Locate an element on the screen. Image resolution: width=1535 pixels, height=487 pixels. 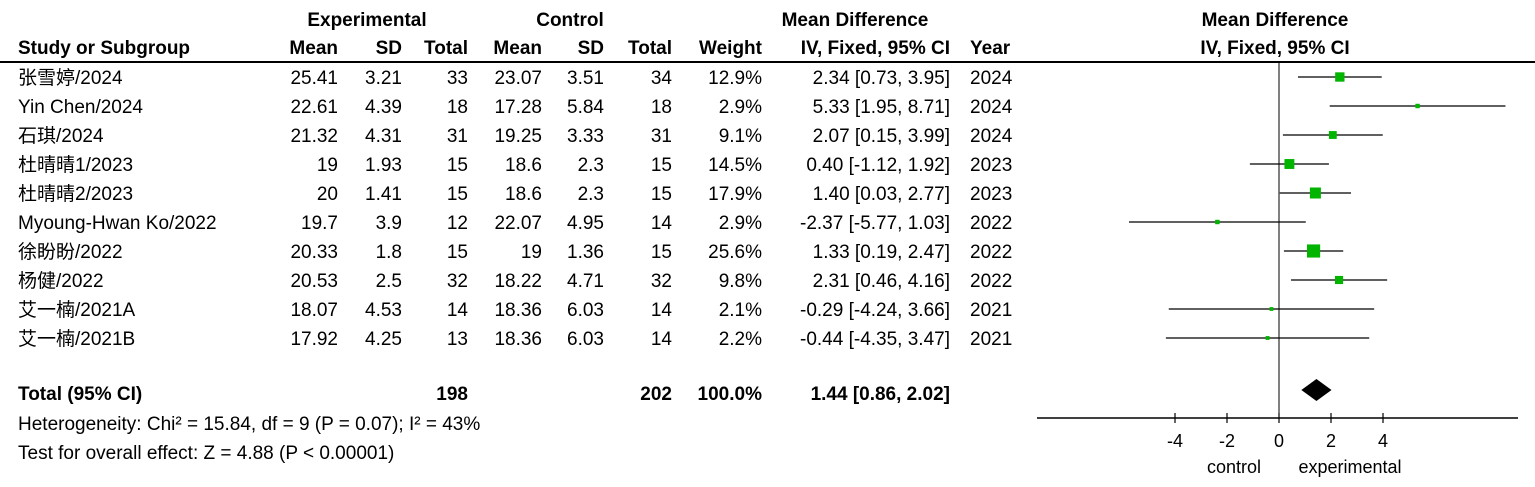
row-sd-e: 2.5 is located at coordinates (388, 281).